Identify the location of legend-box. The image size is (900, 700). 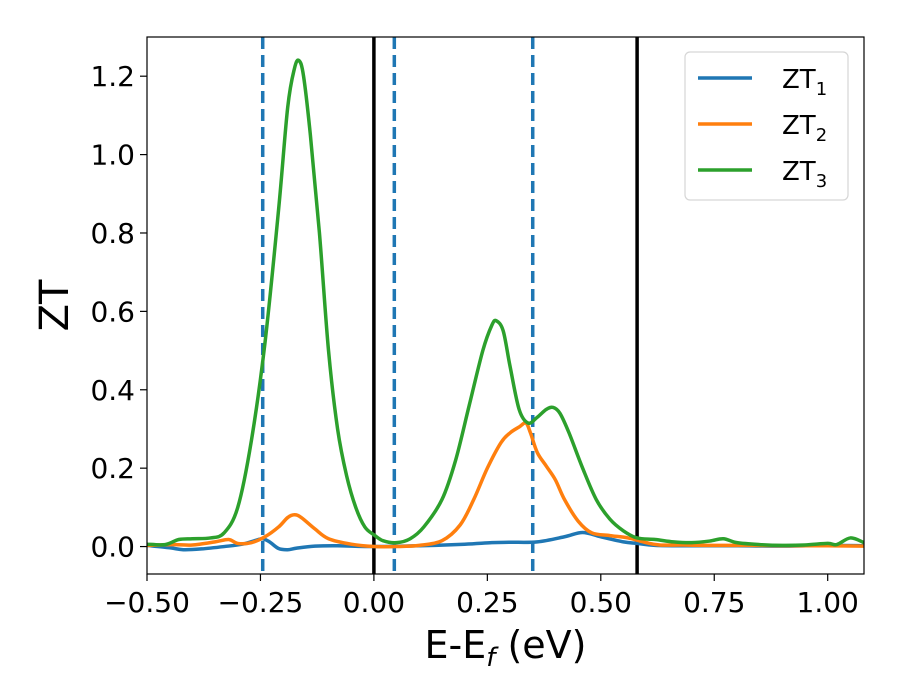
(766, 126).